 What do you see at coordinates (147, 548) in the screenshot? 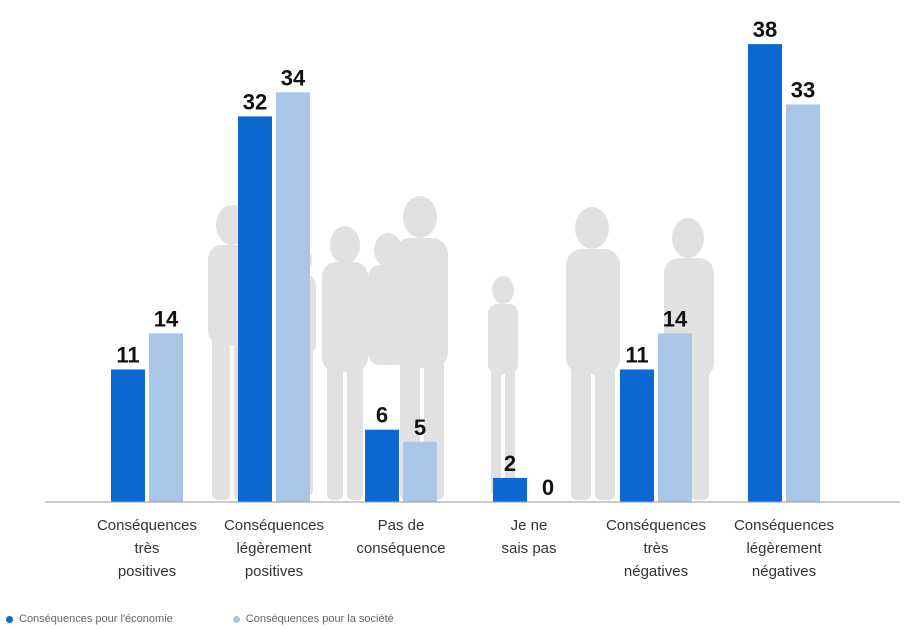
I see `category-label-1: Conséquences très positives` at bounding box center [147, 548].